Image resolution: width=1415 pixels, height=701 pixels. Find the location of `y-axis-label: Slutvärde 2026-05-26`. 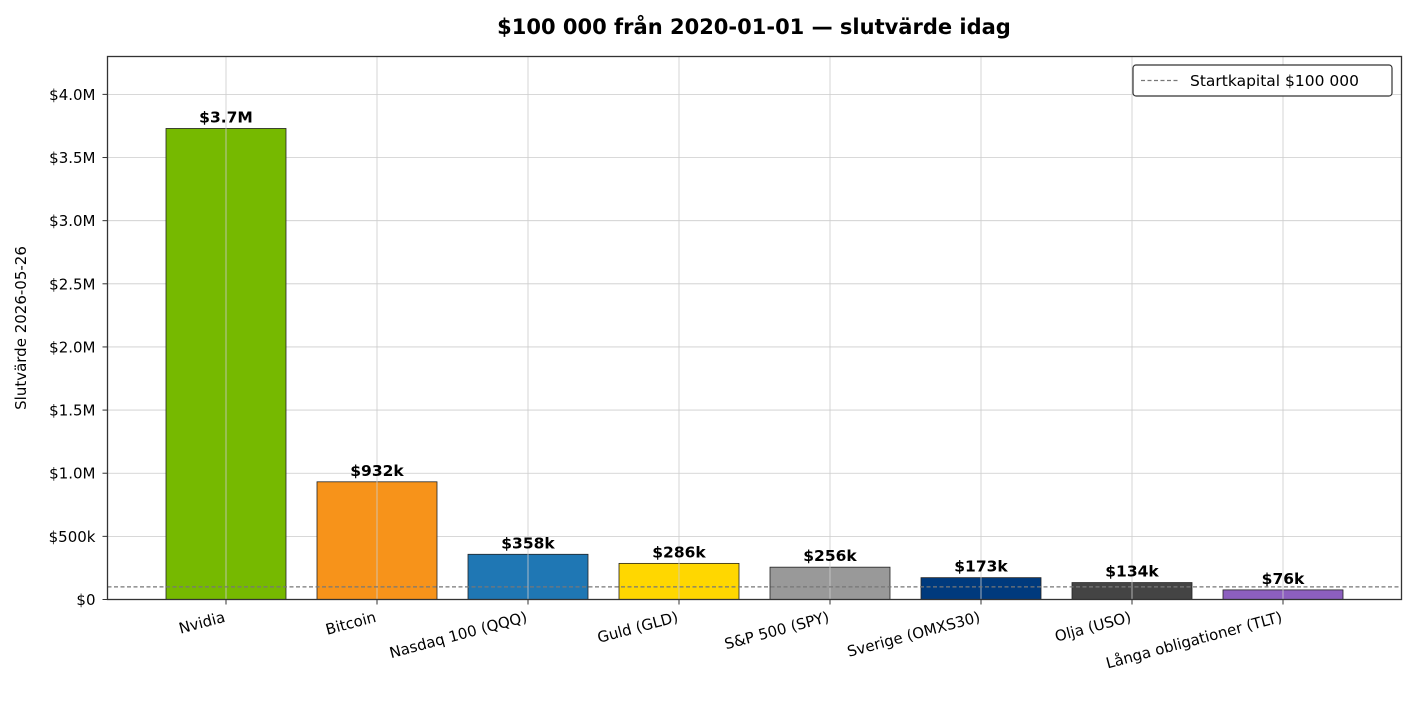

y-axis-label: Slutvärde 2026-05-26 is located at coordinates (21, 328).